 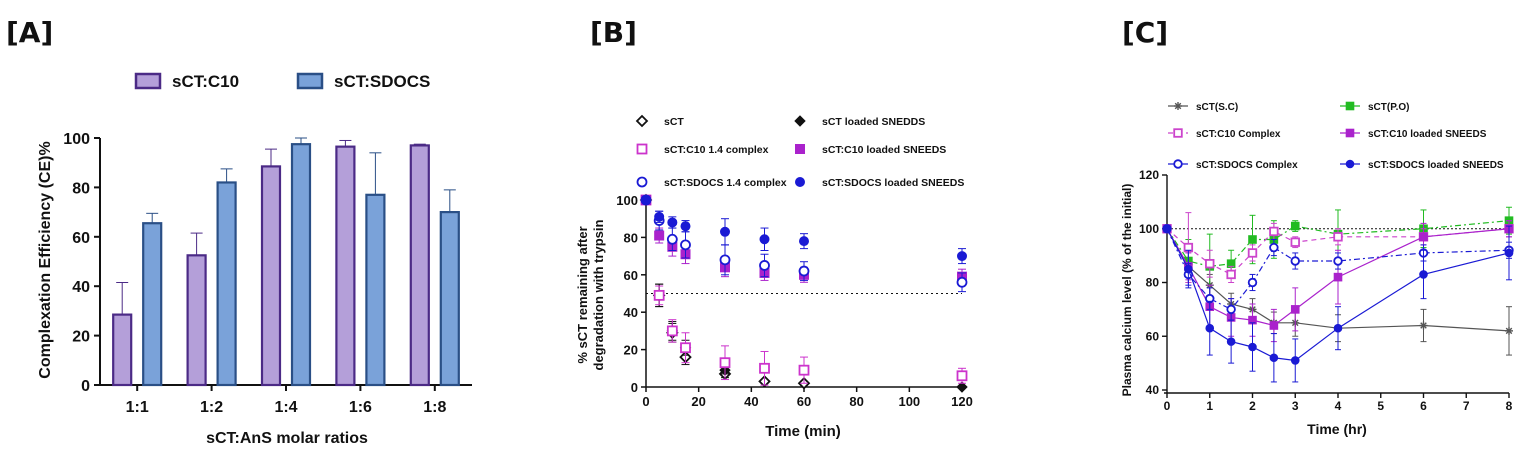 What do you see at coordinates (45, 259) in the screenshot?
I see `chart-a-y-axis-title: Complexation Efficiency (CE)%` at bounding box center [45, 259].